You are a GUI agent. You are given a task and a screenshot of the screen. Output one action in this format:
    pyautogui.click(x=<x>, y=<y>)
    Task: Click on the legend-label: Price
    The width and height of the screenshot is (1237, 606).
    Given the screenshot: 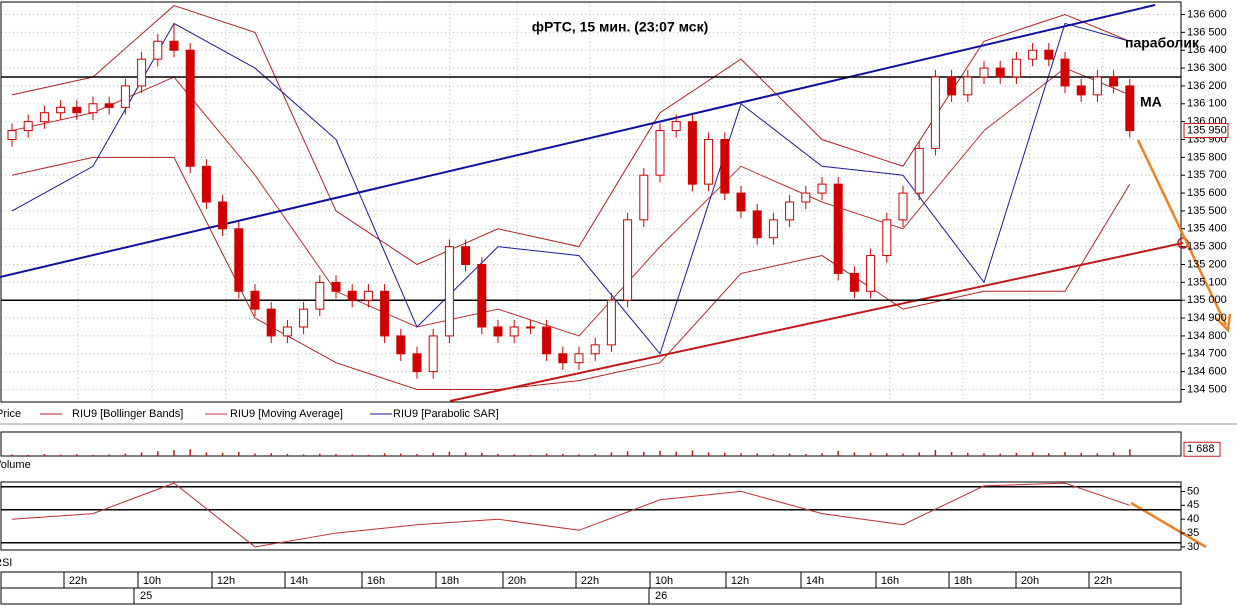 What is the action you would take?
    pyautogui.click(x=10, y=414)
    